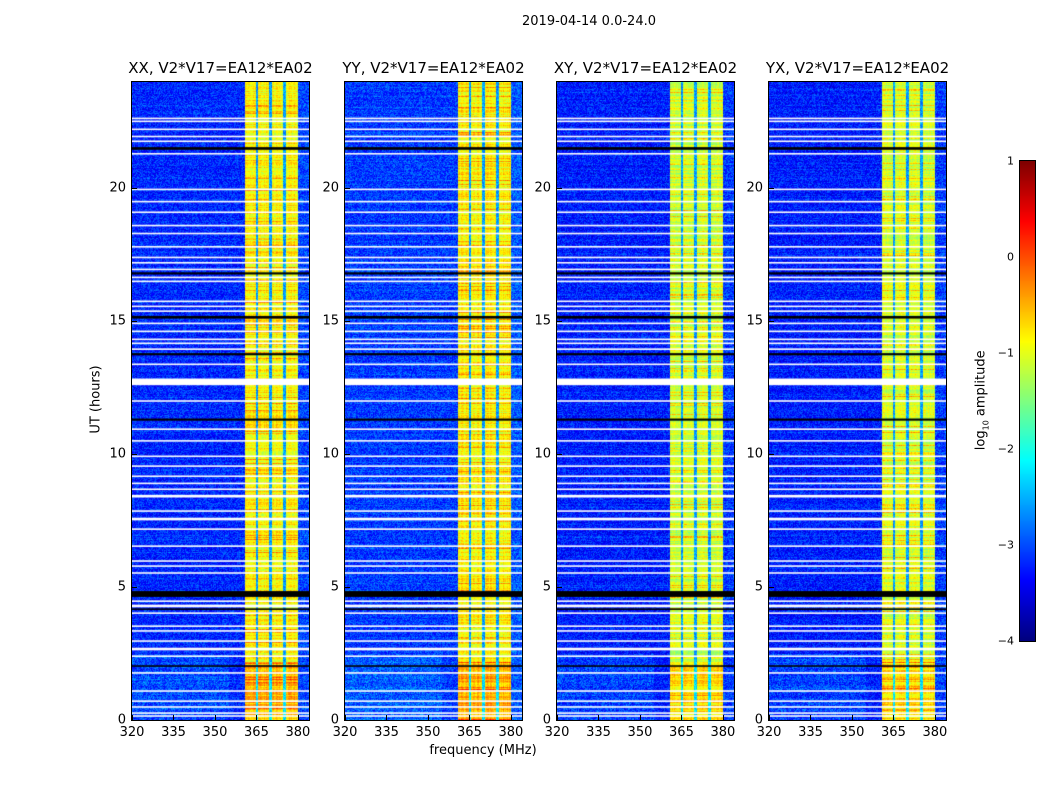 This screenshot has width=1050, height=800. What do you see at coordinates (483, 750) in the screenshot?
I see `x-axis-label: frequency (MHz)` at bounding box center [483, 750].